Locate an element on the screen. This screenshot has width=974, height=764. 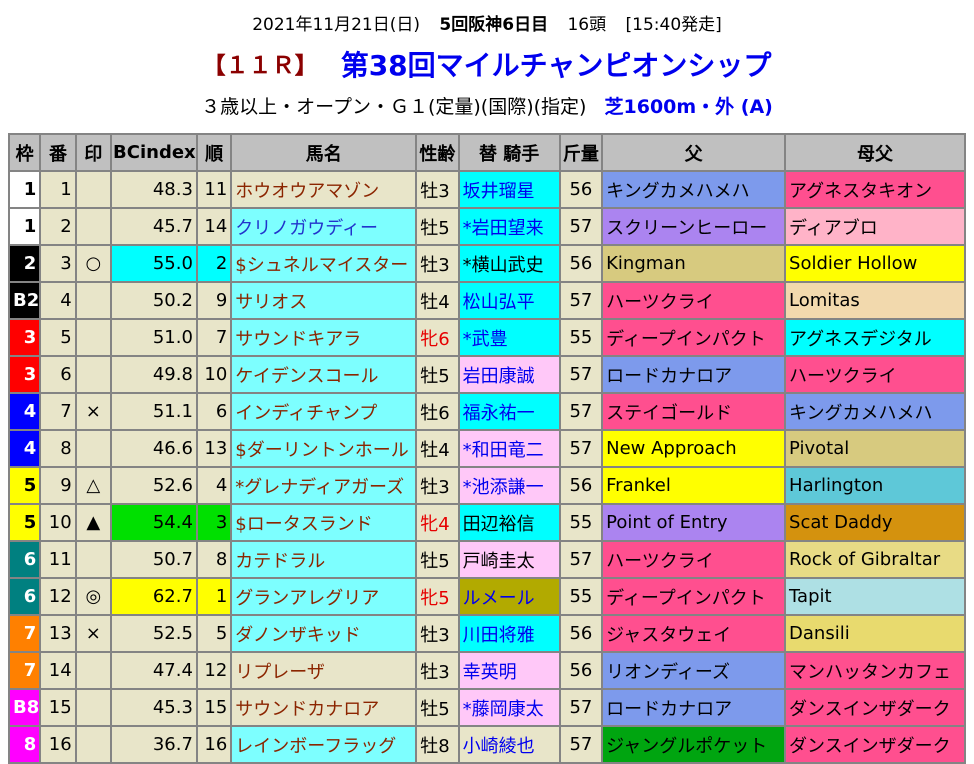
race-headcount: 16頭 is located at coordinates (587, 25).